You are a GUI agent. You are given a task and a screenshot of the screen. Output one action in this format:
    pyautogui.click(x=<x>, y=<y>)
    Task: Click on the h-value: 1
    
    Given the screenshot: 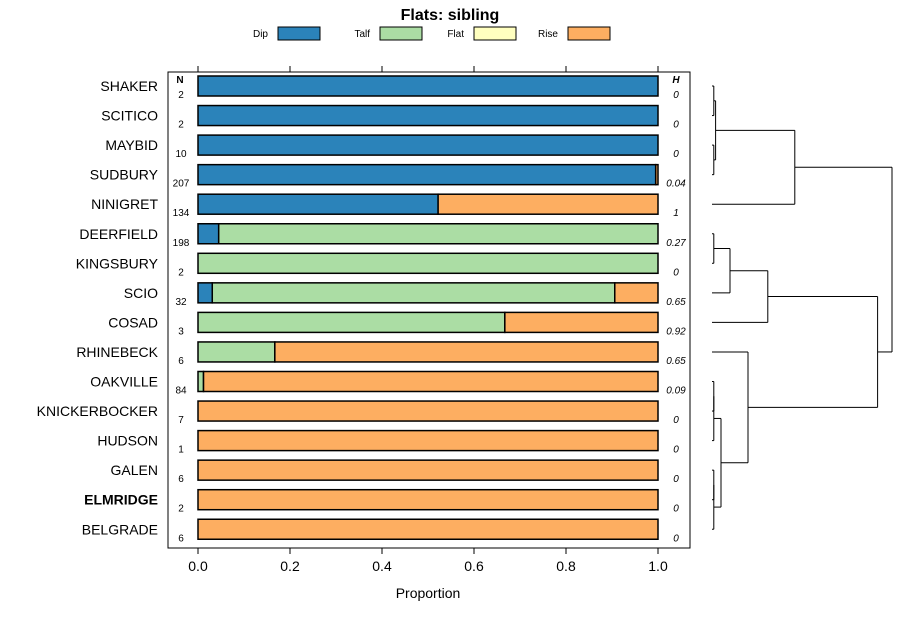 What is the action you would take?
    pyautogui.click(x=676, y=213)
    